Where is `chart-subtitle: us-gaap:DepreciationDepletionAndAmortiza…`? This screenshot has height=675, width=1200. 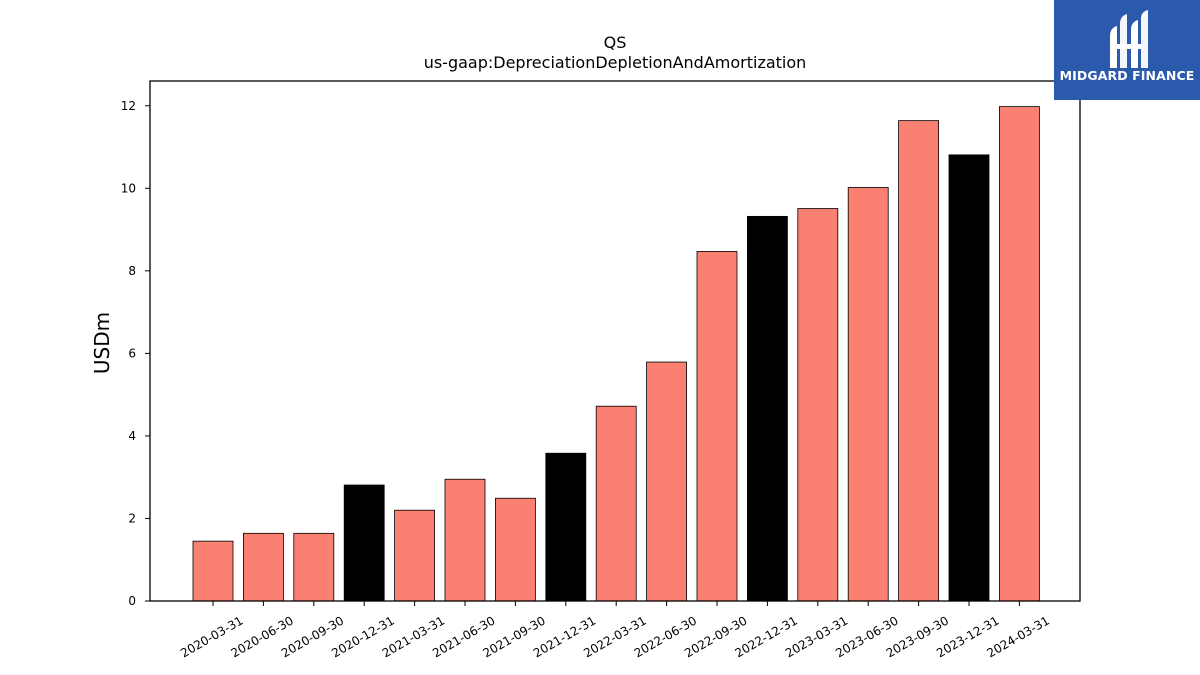
chart-subtitle: us-gaap:DepreciationDepletionAndAmortiza… is located at coordinates (615, 62).